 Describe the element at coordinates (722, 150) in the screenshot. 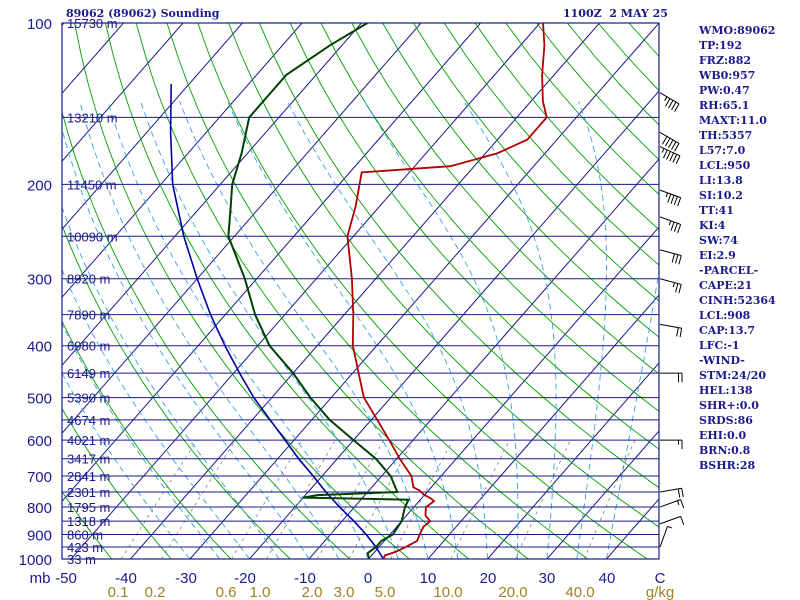

I see `index-item: L57:7.0` at that location.